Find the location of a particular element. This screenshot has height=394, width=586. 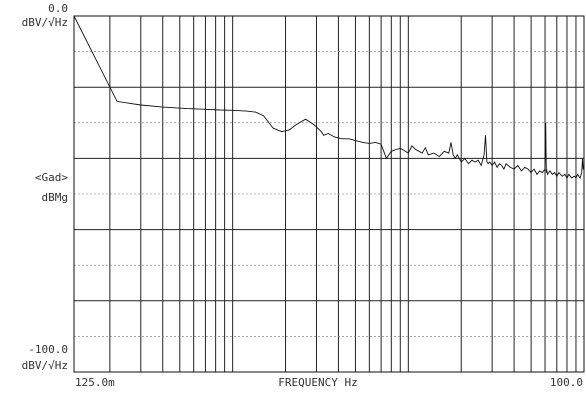

y-mid-unit: dBMg is located at coordinates (55, 197).